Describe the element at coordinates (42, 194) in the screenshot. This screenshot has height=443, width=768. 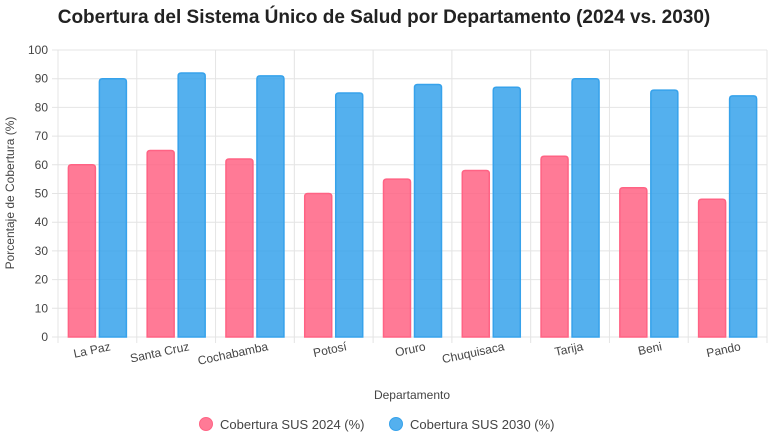
I see `y-tick-label: 50` at that location.